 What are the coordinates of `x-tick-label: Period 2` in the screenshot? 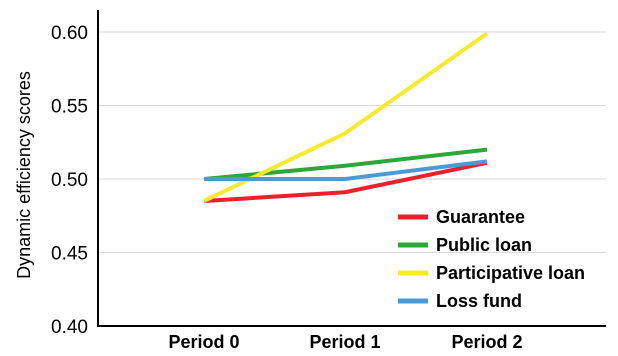 It's located at (486, 342).